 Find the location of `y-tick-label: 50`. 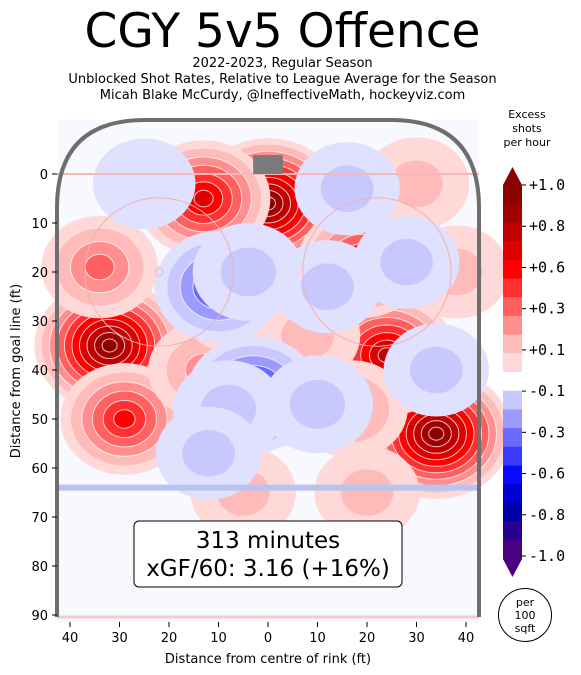

y-tick-label: 50 is located at coordinates (39, 420).